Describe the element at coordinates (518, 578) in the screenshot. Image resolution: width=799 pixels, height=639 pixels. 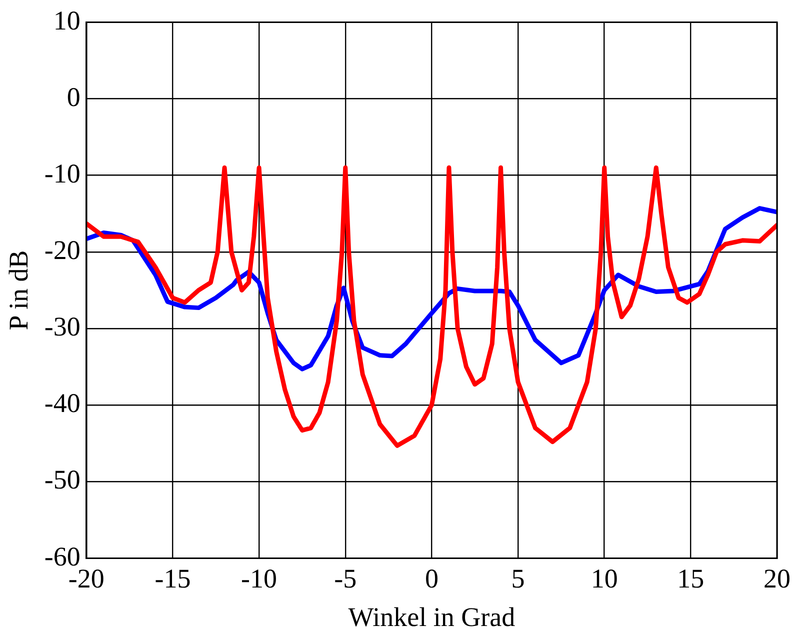
I see `x-tick-label: 5` at that location.